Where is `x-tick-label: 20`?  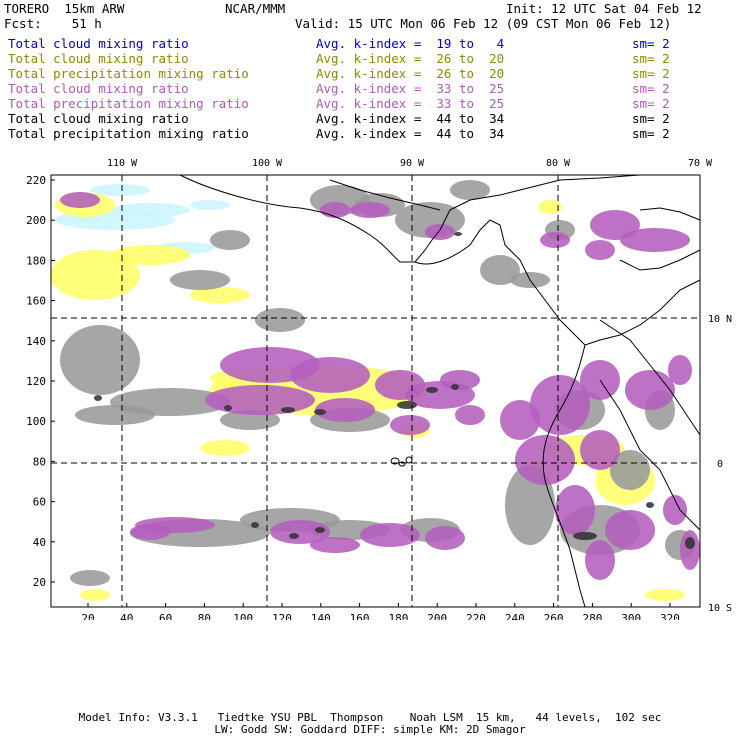
x-tick-label: 20 is located at coordinates (87, 616).